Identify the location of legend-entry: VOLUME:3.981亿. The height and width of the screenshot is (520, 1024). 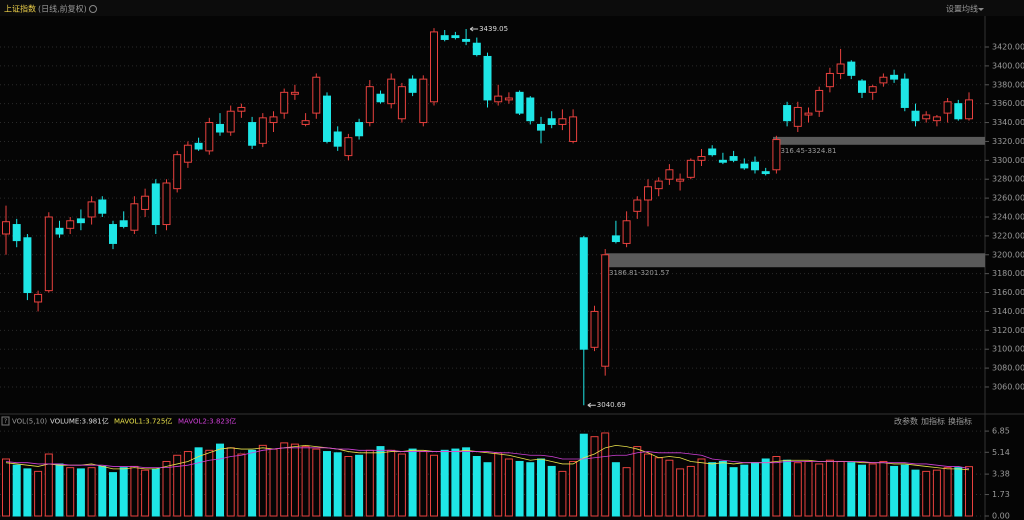
(79, 421).